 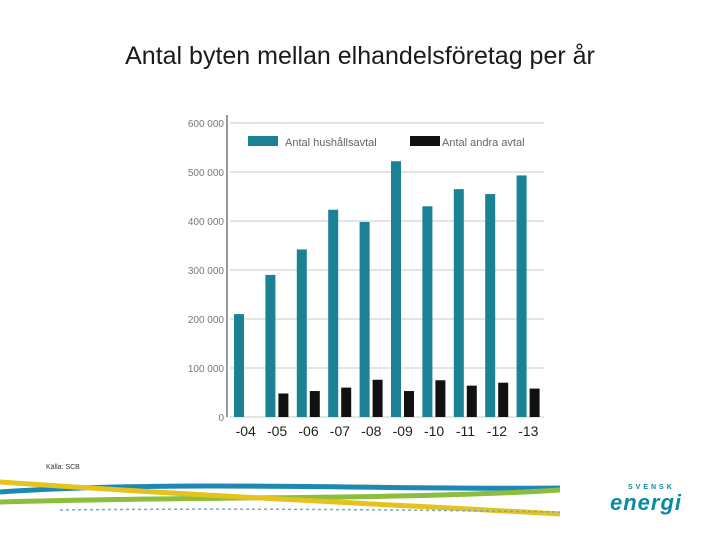 I want to click on svensk-energi-logo: SVENSK energi, so click(x=649, y=504).